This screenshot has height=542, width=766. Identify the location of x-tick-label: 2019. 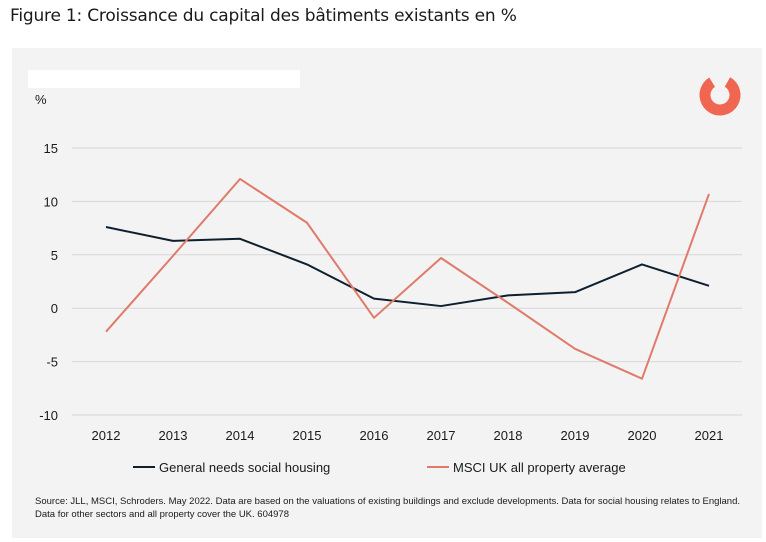
(575, 435).